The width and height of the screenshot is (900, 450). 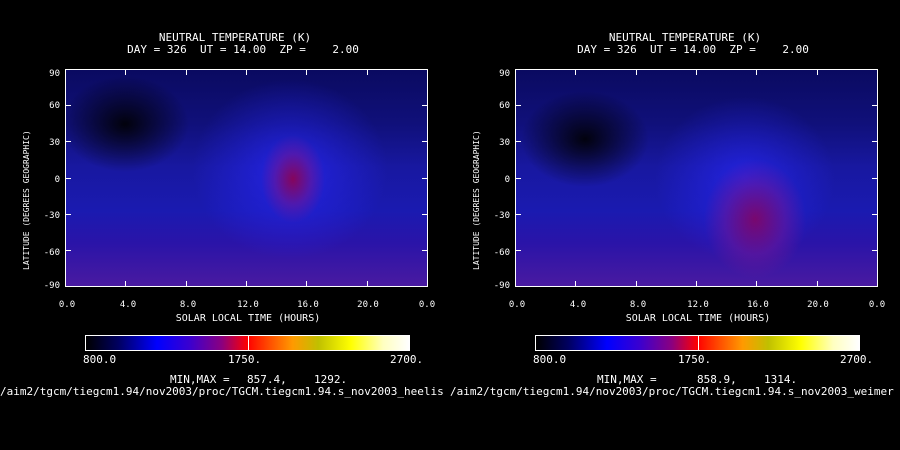 What do you see at coordinates (758, 305) in the screenshot?
I see `x-tick-label: 16.0` at bounding box center [758, 305].